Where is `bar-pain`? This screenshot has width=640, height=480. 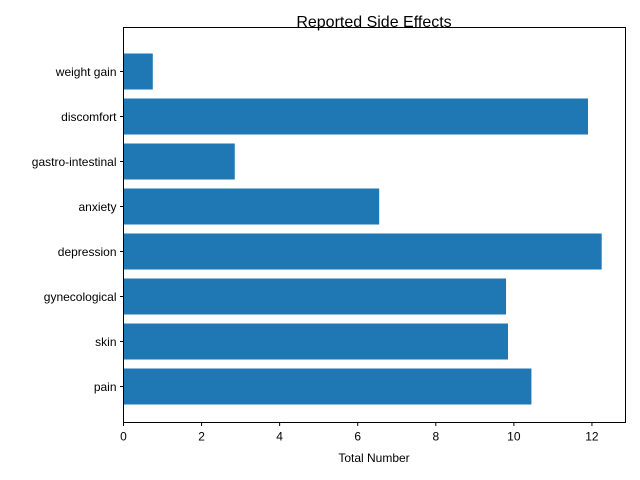 bar-pain is located at coordinates (327, 386).